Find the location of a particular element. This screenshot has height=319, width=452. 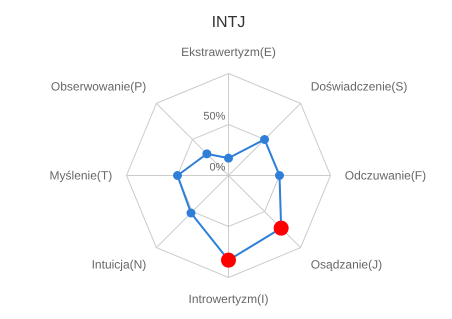

spoke-label: Myślenie(T) is located at coordinates (81, 175).